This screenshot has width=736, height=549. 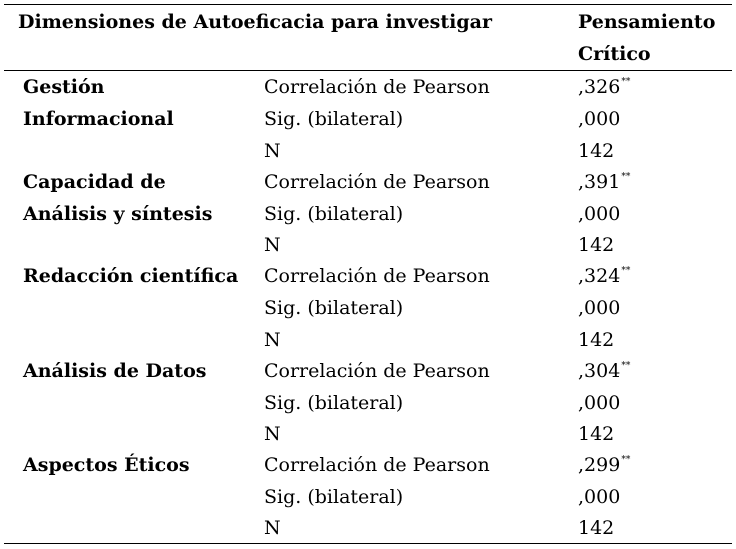 I want to click on table-bottom-rule, so click(x=368, y=543).